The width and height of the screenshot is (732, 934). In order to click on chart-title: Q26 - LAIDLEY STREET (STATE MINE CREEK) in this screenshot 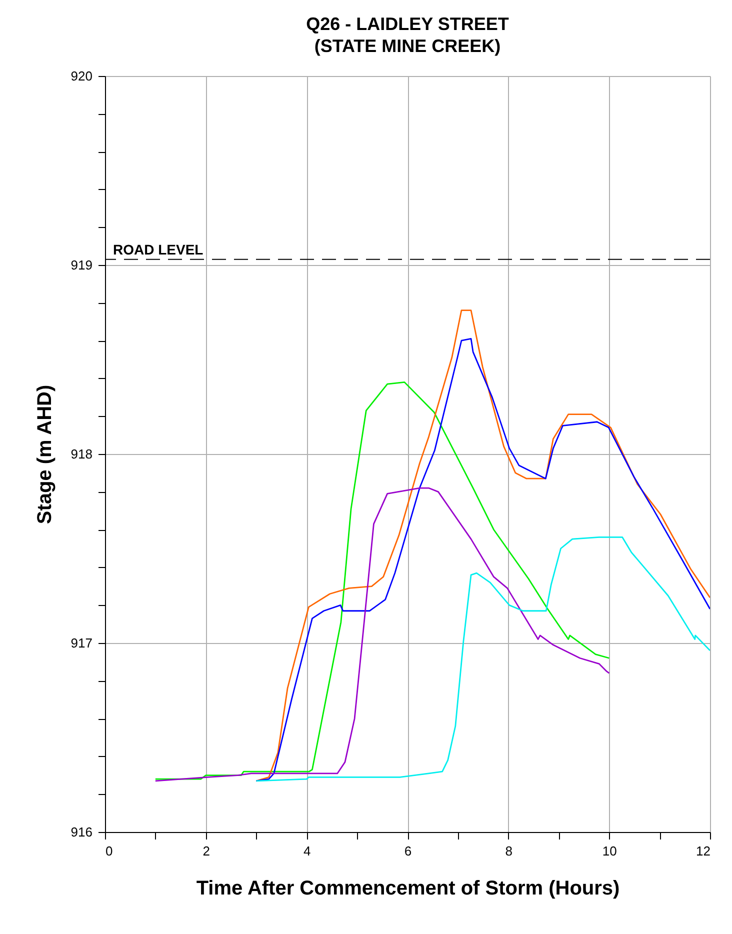, I will do `click(407, 35)`.